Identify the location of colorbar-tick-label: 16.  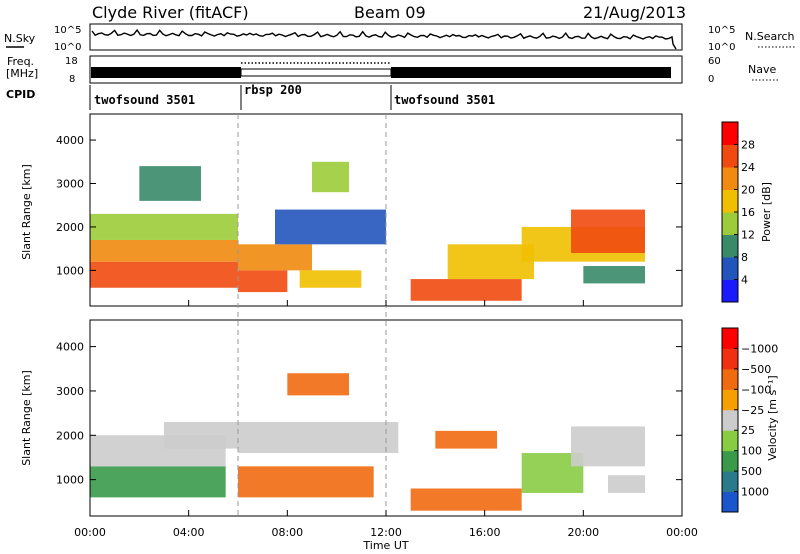
(748, 212).